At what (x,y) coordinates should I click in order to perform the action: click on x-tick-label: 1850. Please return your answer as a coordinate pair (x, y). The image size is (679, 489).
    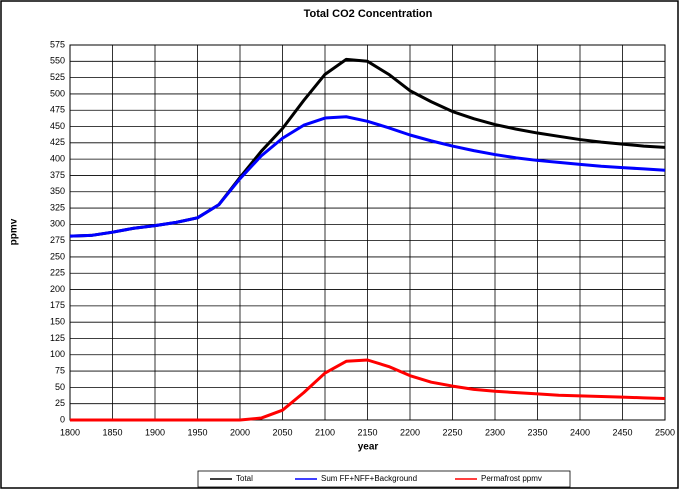
    Looking at the image, I should click on (112, 432).